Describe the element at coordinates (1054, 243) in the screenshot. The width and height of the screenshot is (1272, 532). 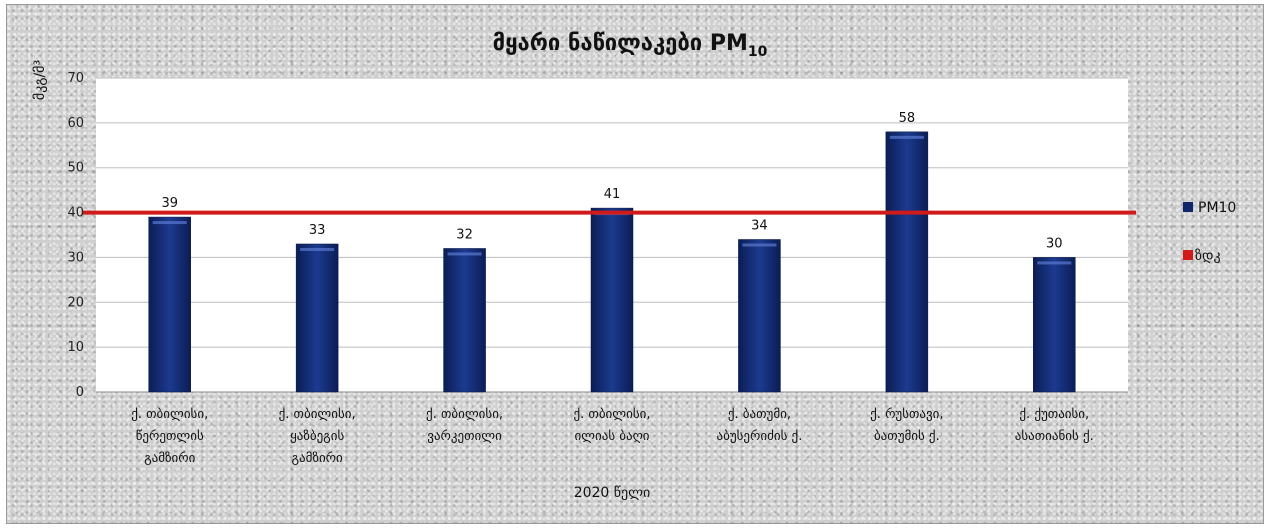
I see `data-label: 30` at that location.